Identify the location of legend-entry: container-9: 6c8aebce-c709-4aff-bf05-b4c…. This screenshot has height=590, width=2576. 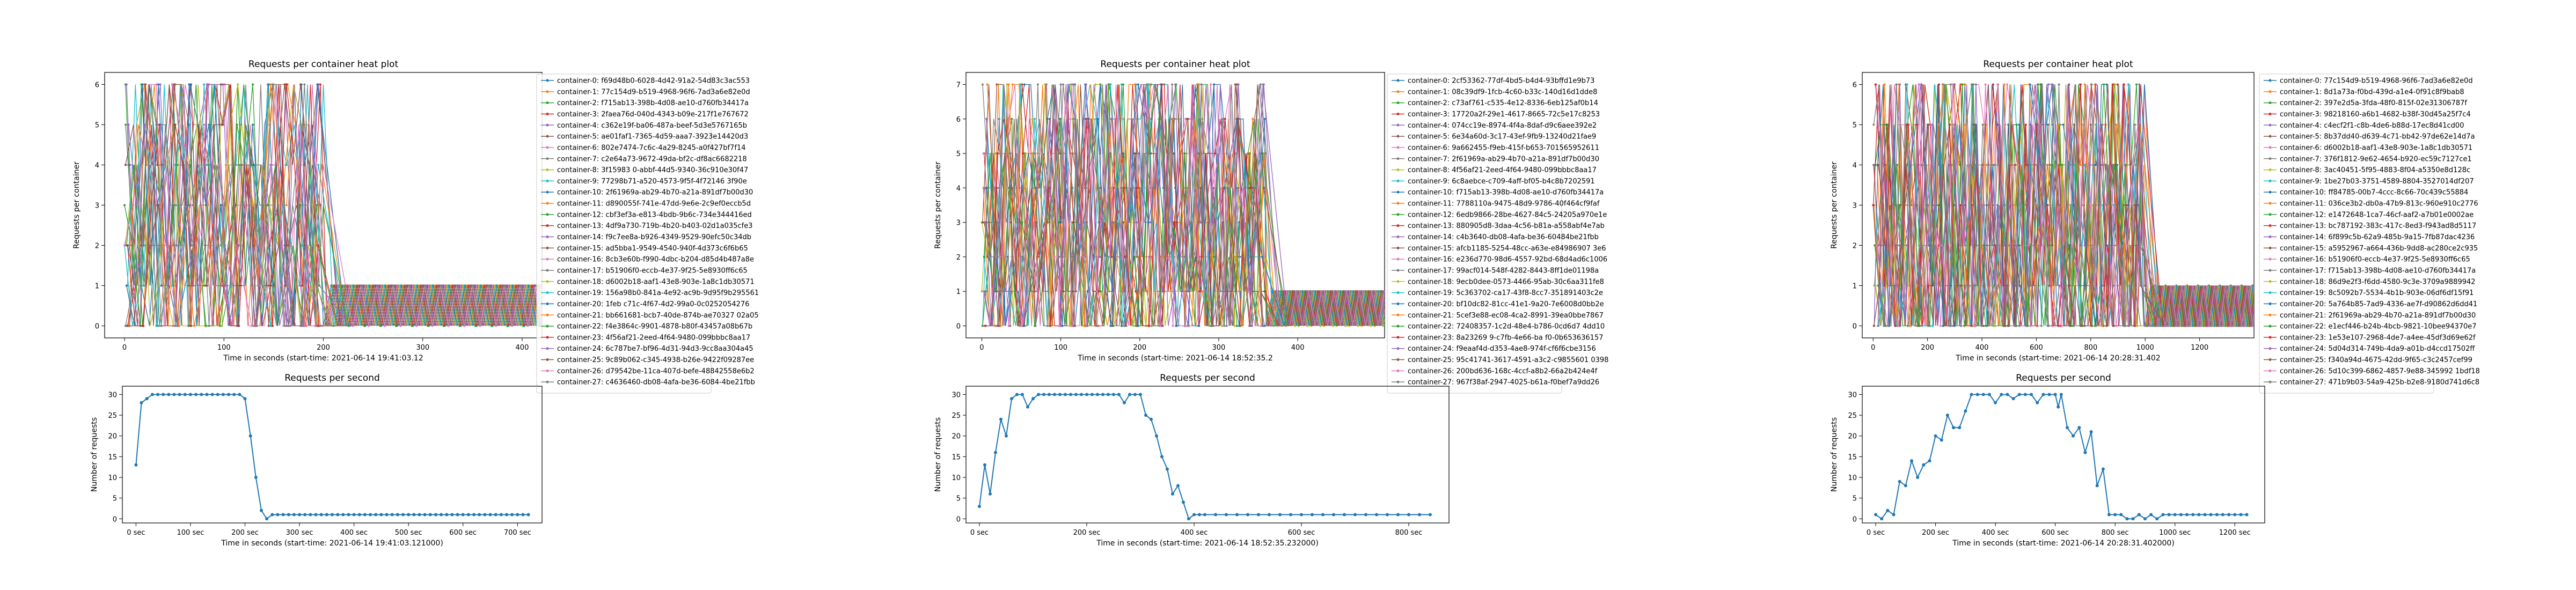
(1501, 182).